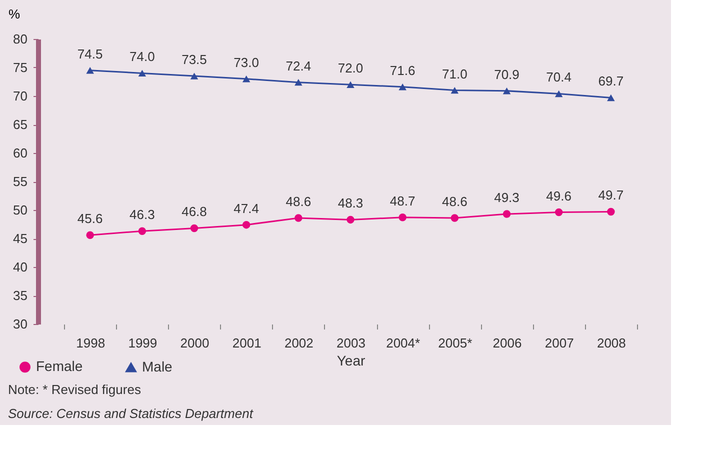  Describe the element at coordinates (20, 67) in the screenshot. I see `y-tick-label: 75` at that location.